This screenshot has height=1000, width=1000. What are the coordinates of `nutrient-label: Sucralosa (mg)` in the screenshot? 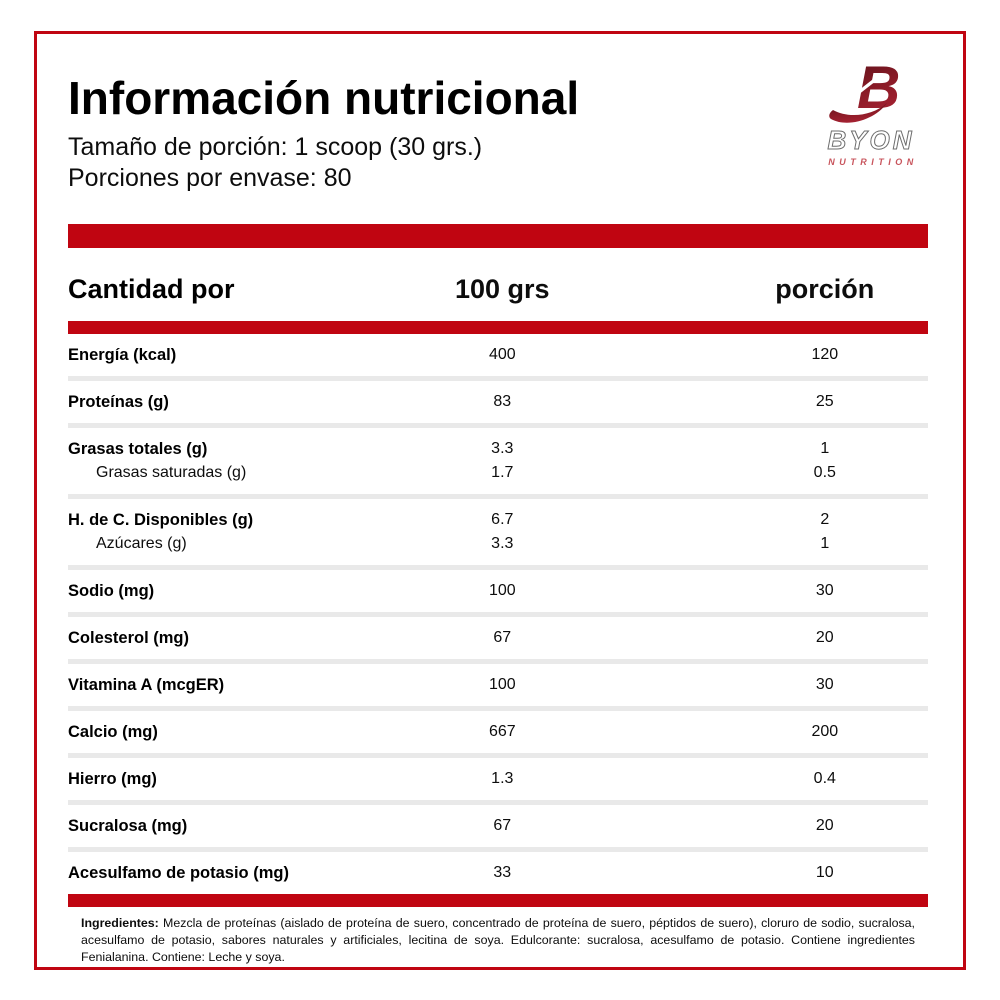 It's located at (128, 826).